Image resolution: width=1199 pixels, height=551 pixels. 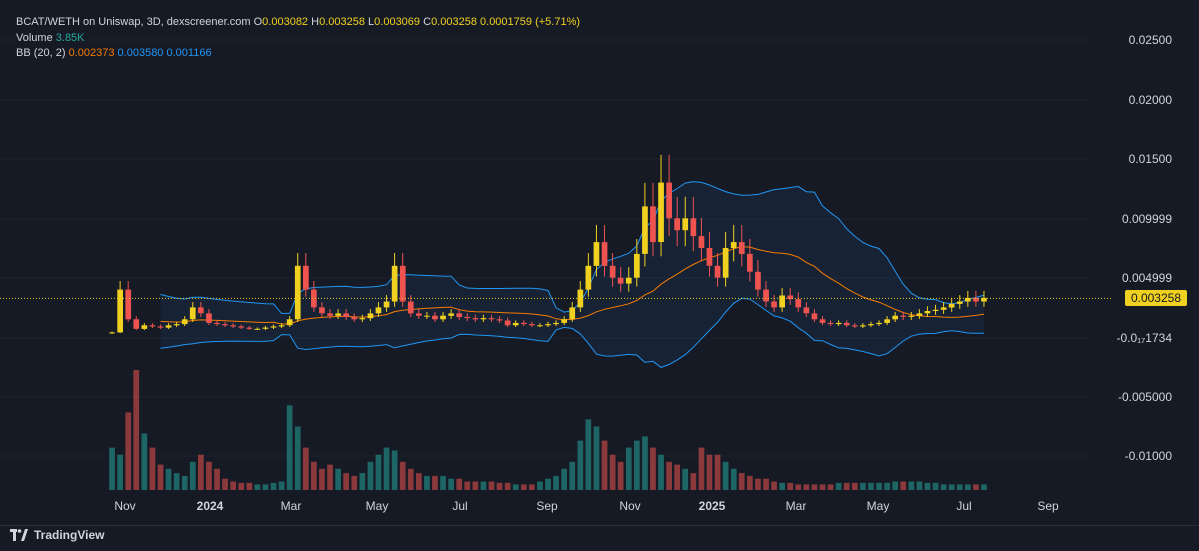 What do you see at coordinates (210, 506) in the screenshot?
I see `x-tick-label: 2024` at bounding box center [210, 506].